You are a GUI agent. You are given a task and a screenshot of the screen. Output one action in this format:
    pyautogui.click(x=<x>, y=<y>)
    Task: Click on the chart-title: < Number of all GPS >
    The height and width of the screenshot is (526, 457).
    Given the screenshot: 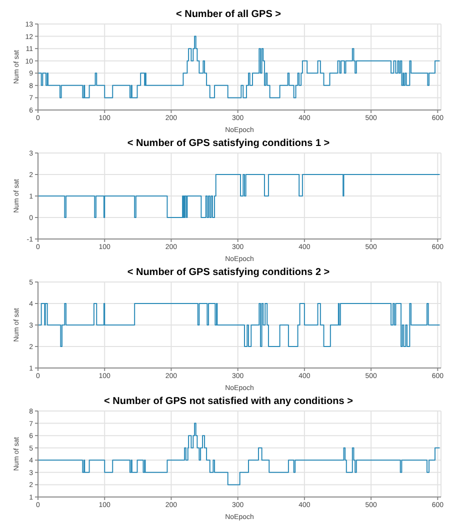 What is the action you would take?
    pyautogui.click(x=228, y=14)
    